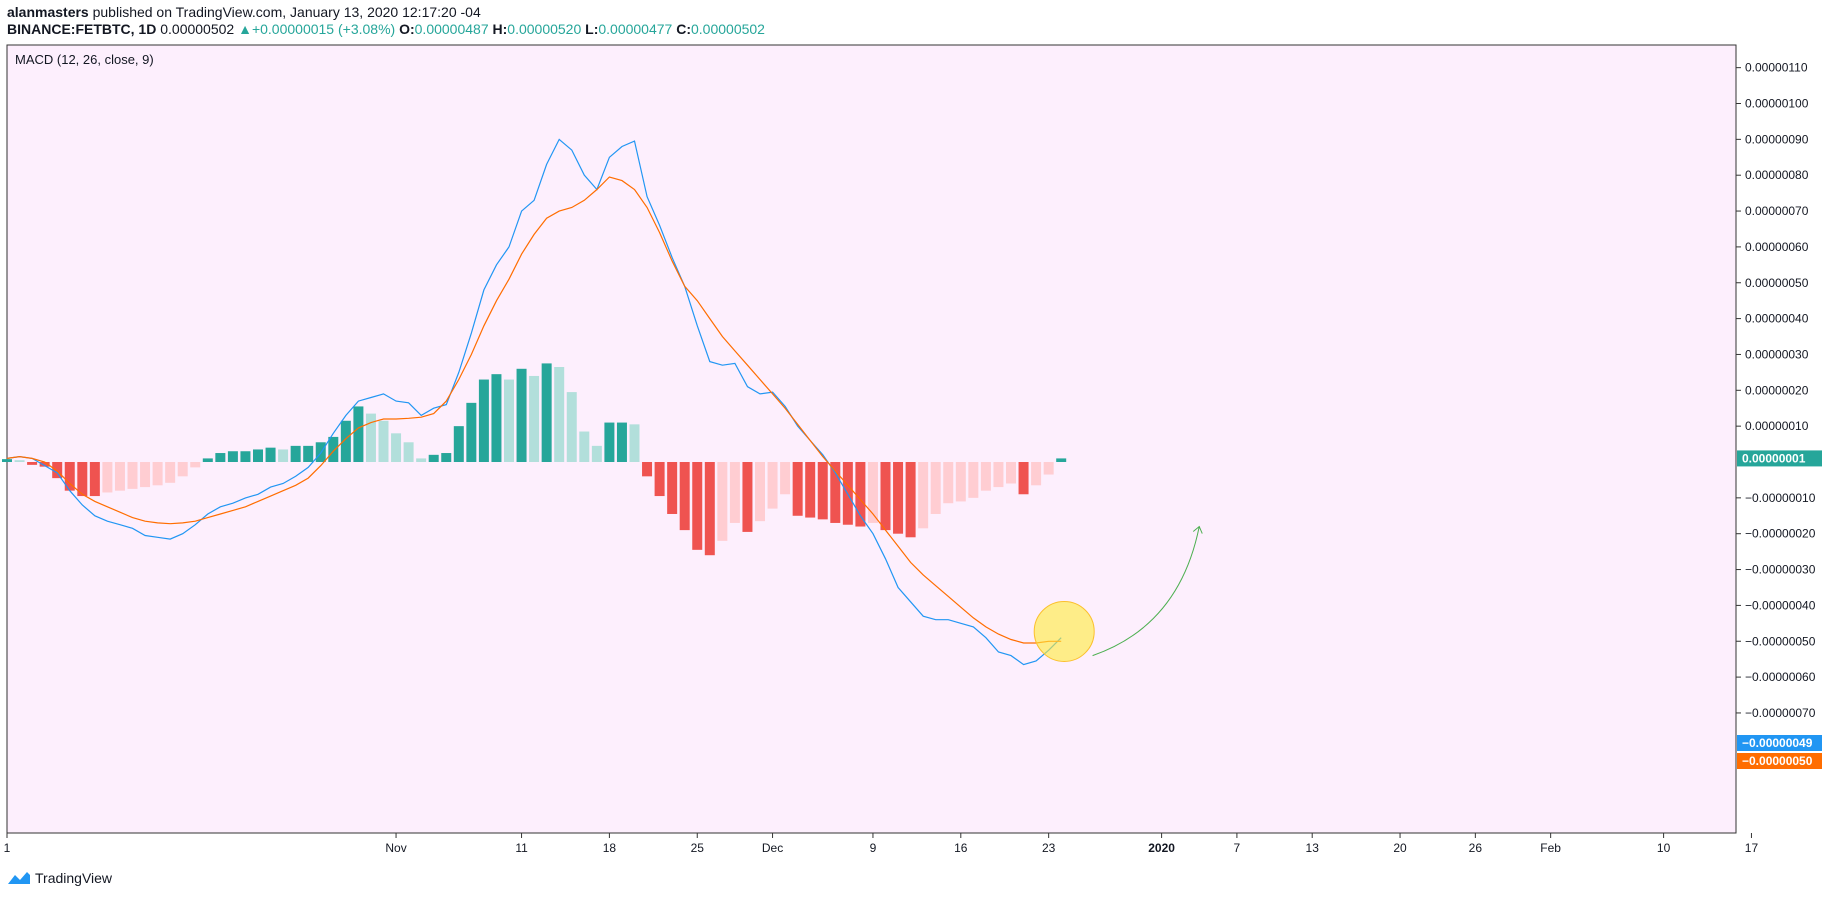 The width and height of the screenshot is (1828, 898). What do you see at coordinates (1064, 631) in the screenshot?
I see `highlight-circle` at bounding box center [1064, 631].